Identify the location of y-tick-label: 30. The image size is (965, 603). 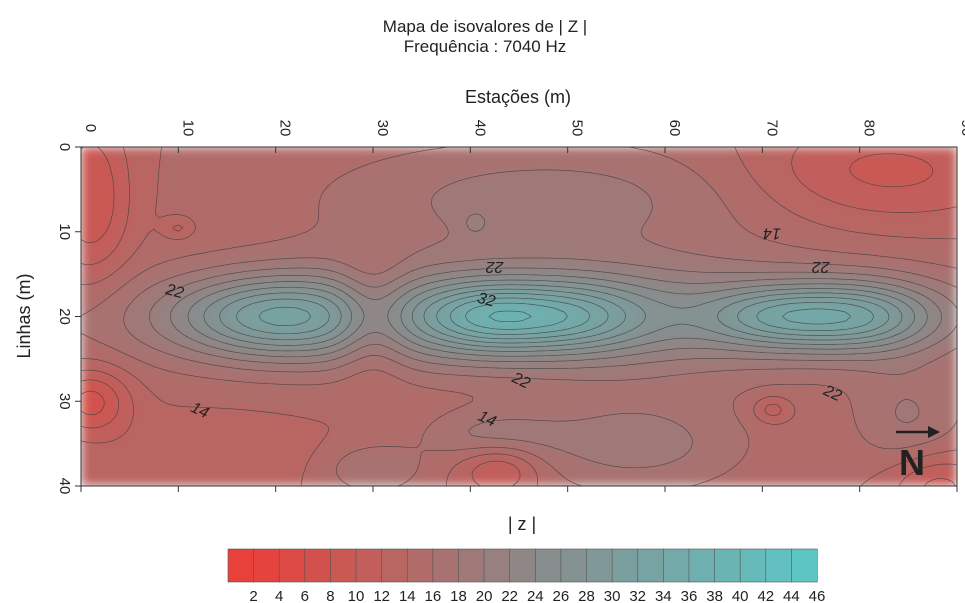
(64, 401).